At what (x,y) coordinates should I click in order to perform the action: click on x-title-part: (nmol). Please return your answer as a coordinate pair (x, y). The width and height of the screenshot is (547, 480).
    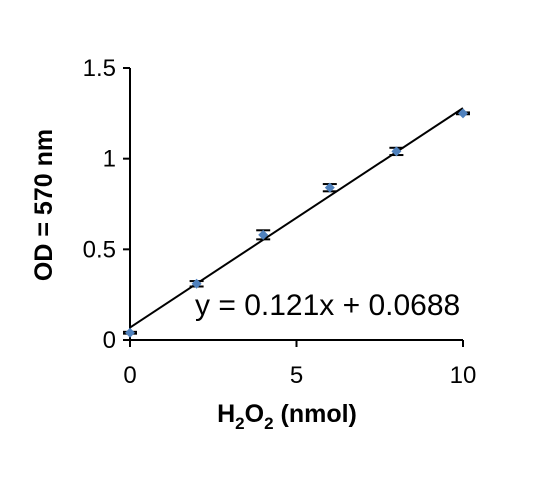
    Looking at the image, I should click on (315, 414).